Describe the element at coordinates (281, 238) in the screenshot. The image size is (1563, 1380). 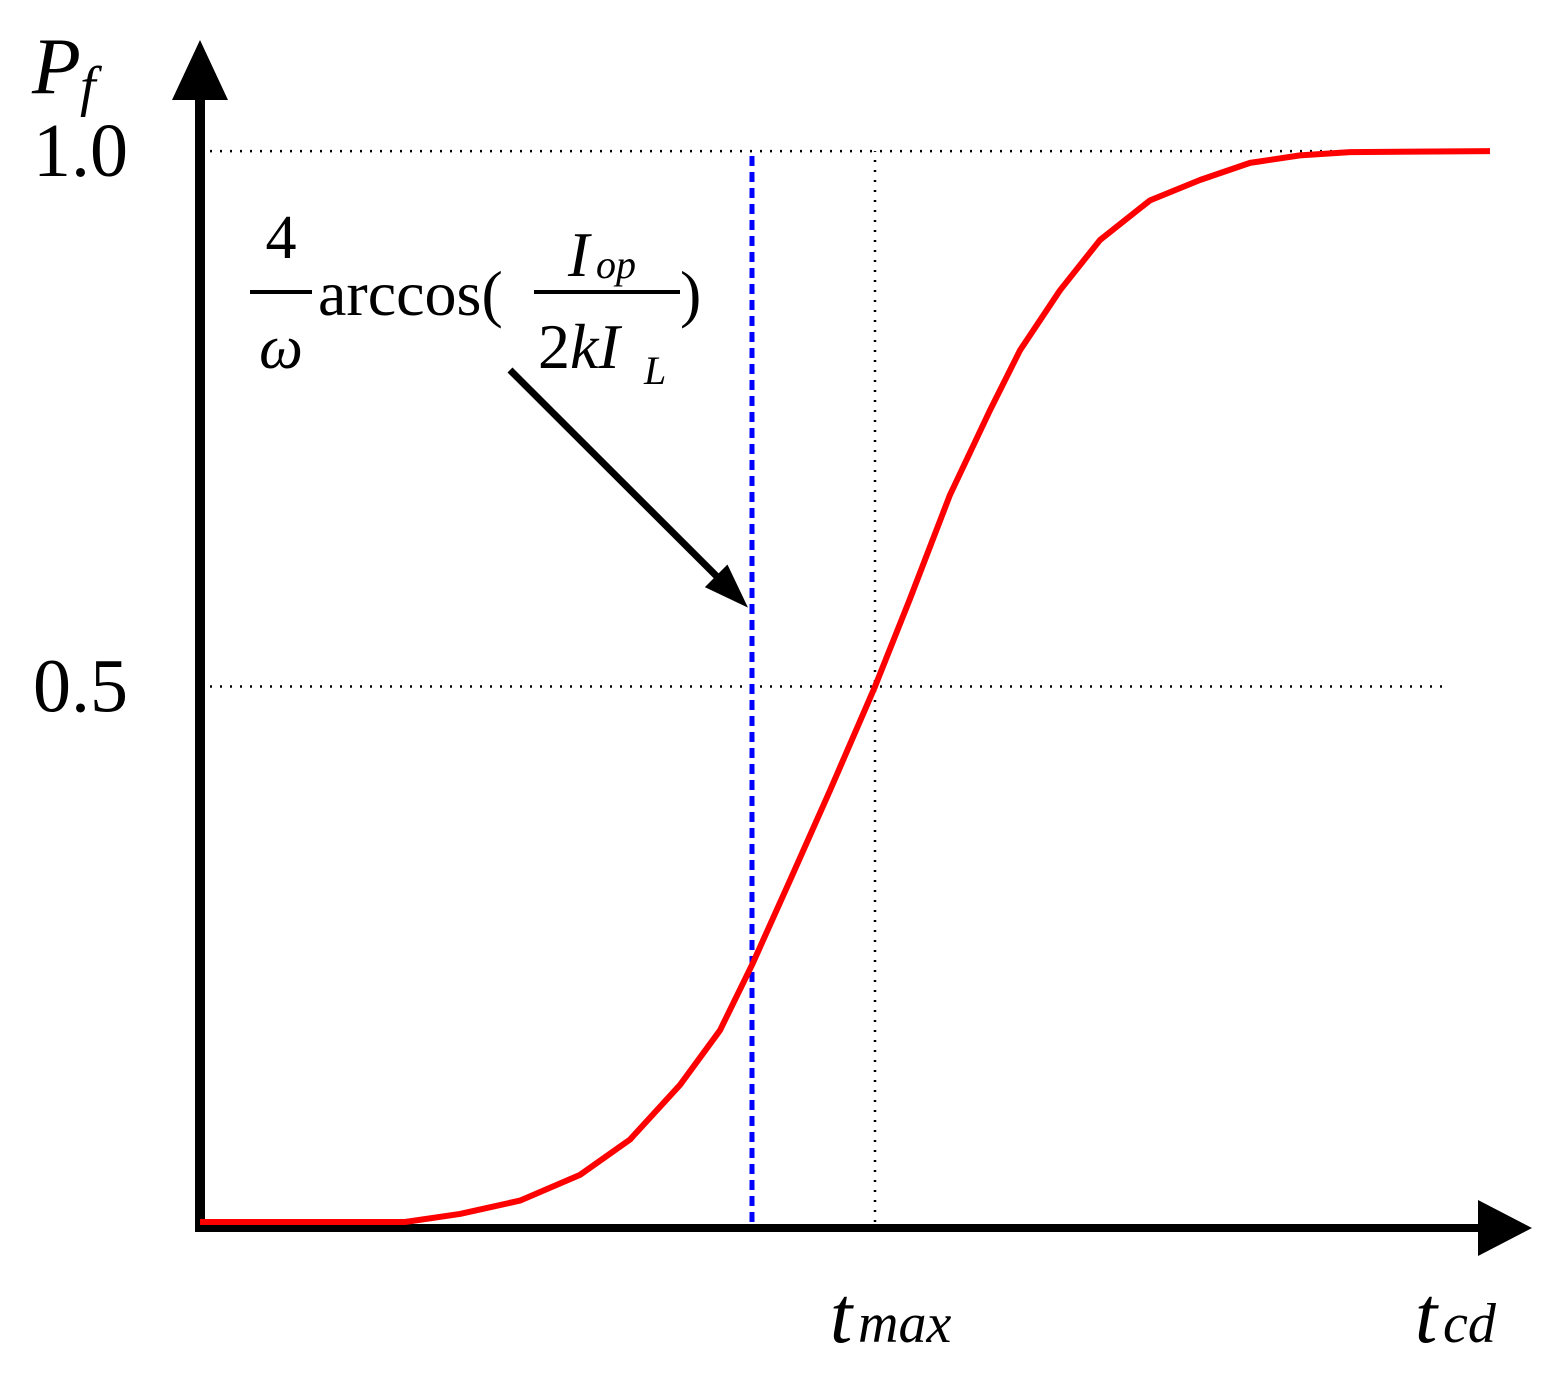
I see `formula-numerator: 4` at that location.